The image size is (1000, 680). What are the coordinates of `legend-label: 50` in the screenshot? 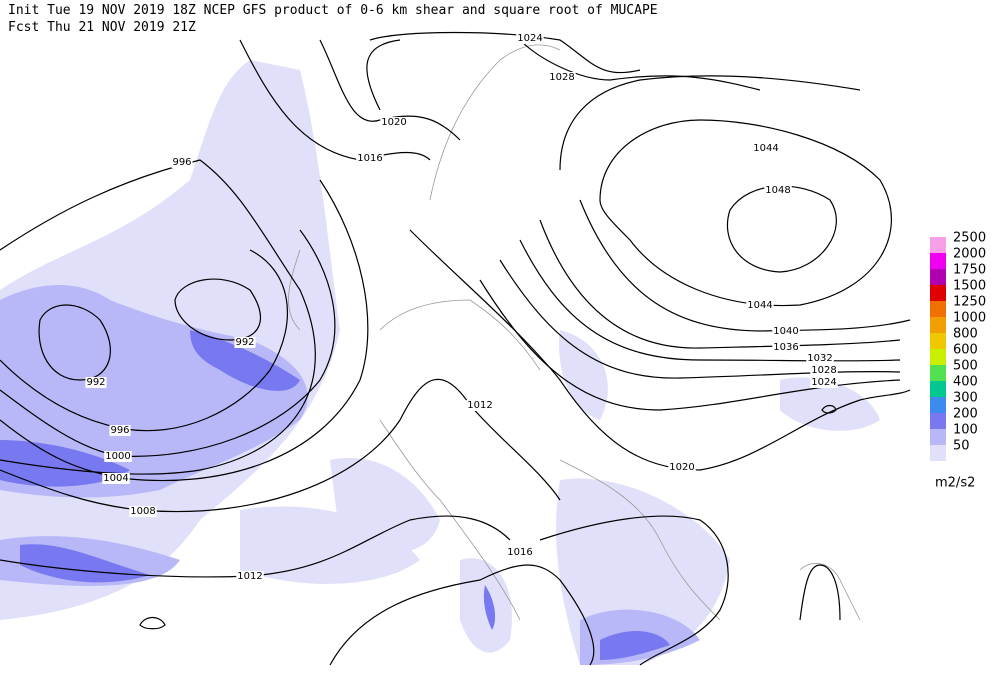 It's located at (961, 446).